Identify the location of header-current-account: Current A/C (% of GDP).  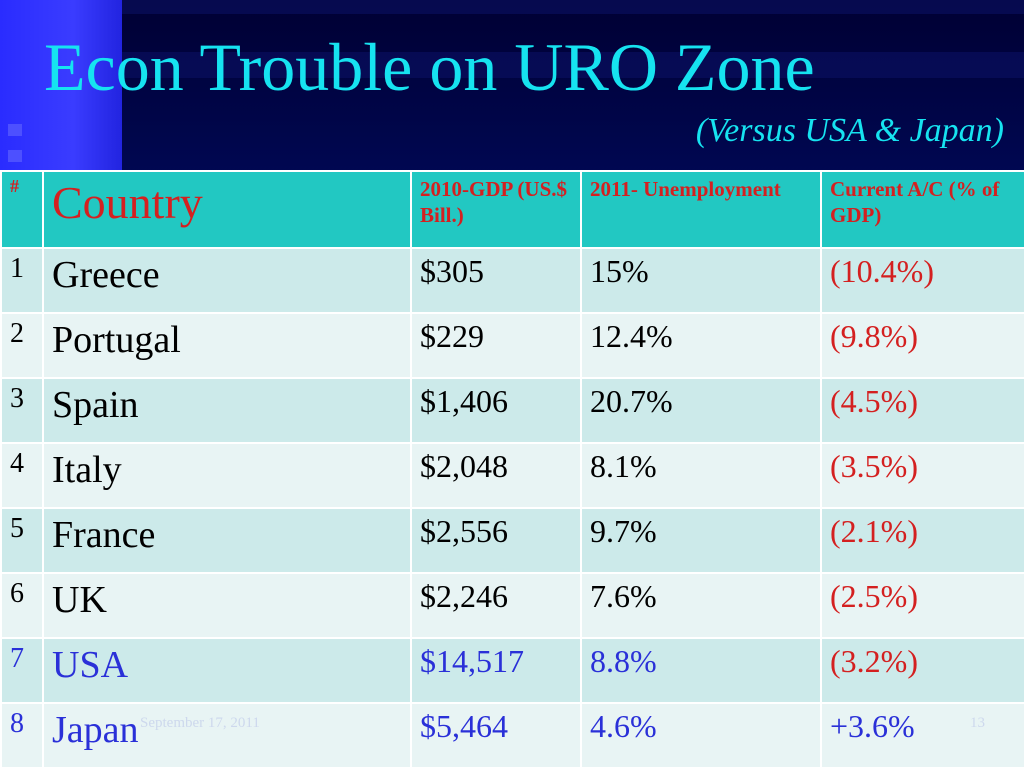
(922, 209).